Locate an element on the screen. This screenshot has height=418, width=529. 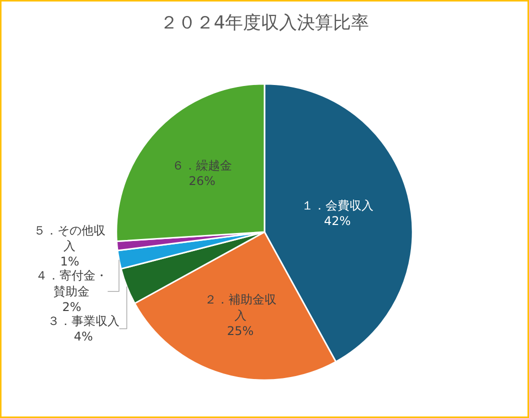
slice-label: １．会費収入 is located at coordinates (337, 205).